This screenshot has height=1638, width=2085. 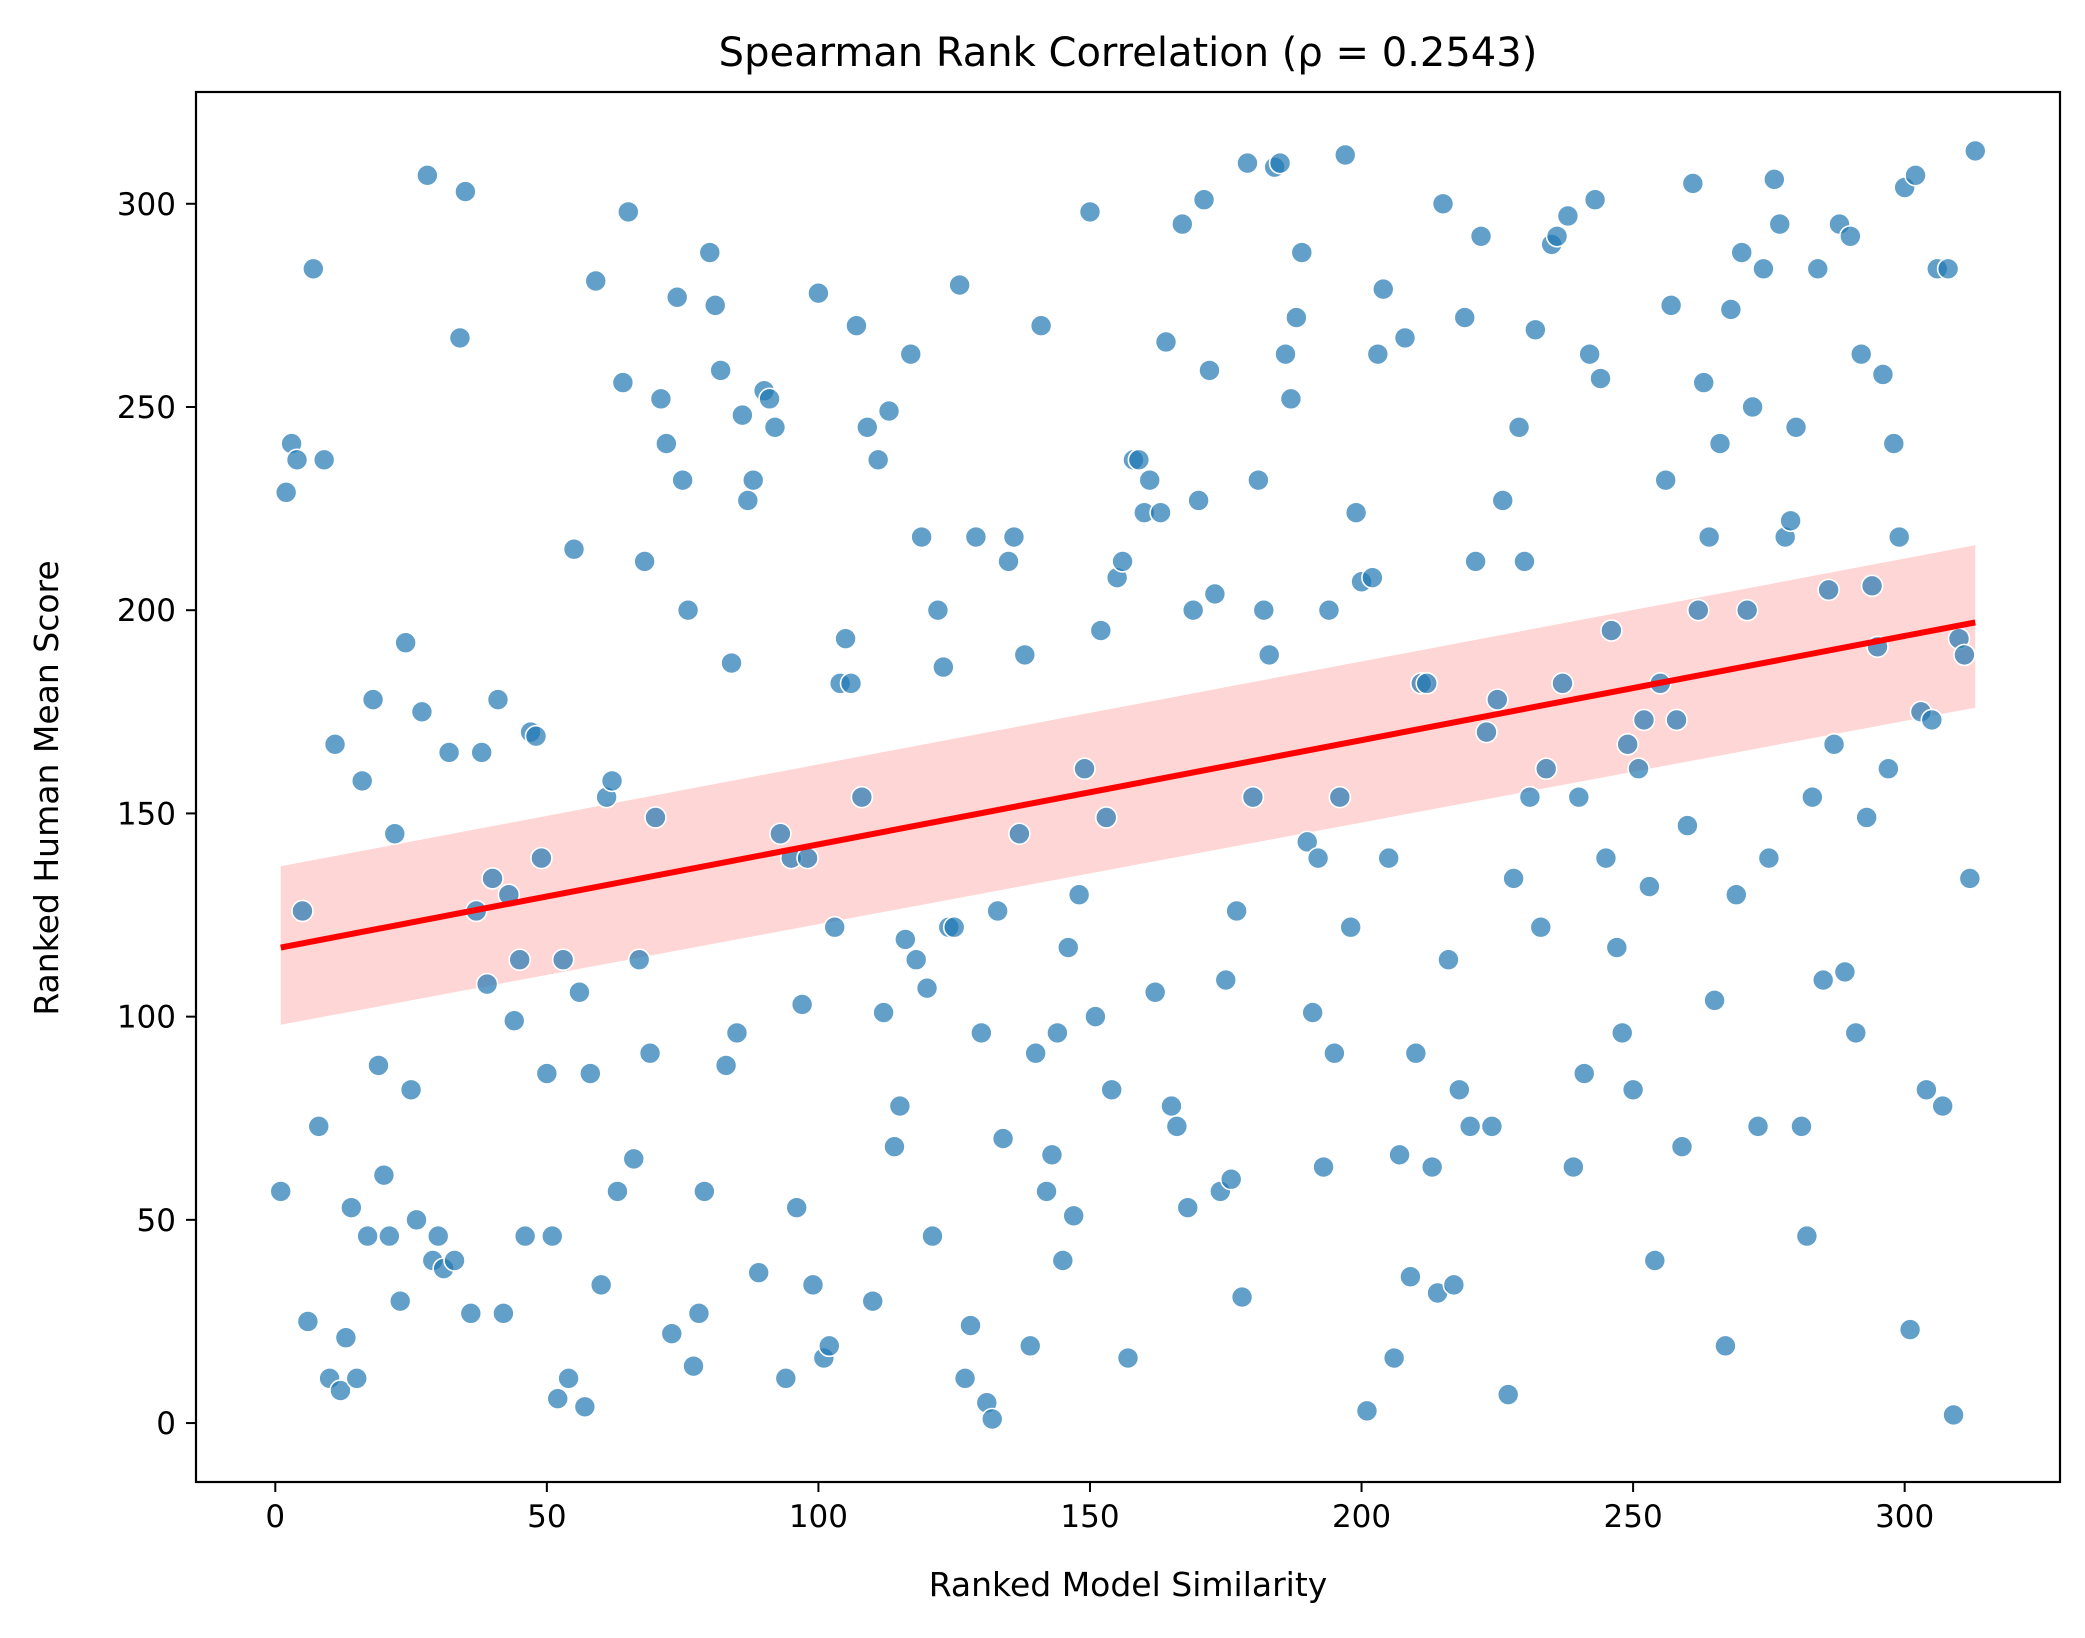 What do you see at coordinates (166, 1424) in the screenshot?
I see `y-tick-label: 0` at bounding box center [166, 1424].